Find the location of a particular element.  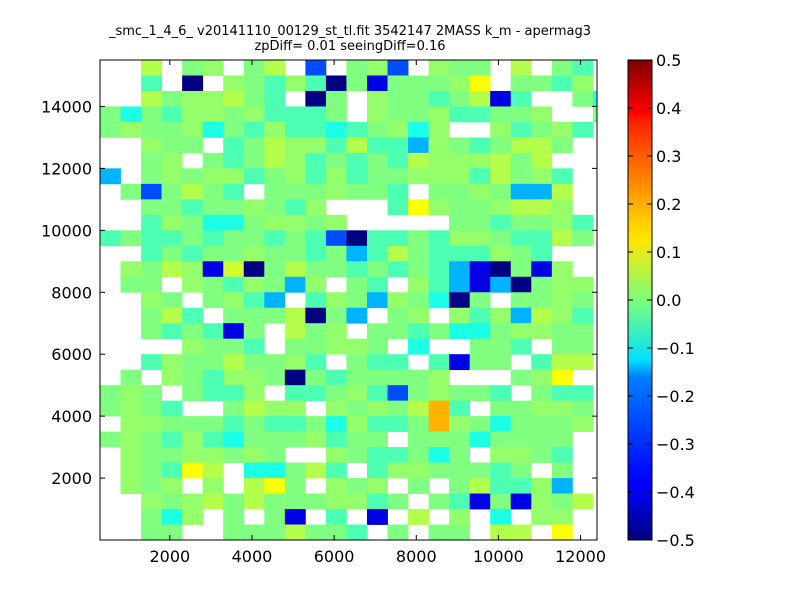

colorbar-tick-label: 0.2 is located at coordinates (668, 204).